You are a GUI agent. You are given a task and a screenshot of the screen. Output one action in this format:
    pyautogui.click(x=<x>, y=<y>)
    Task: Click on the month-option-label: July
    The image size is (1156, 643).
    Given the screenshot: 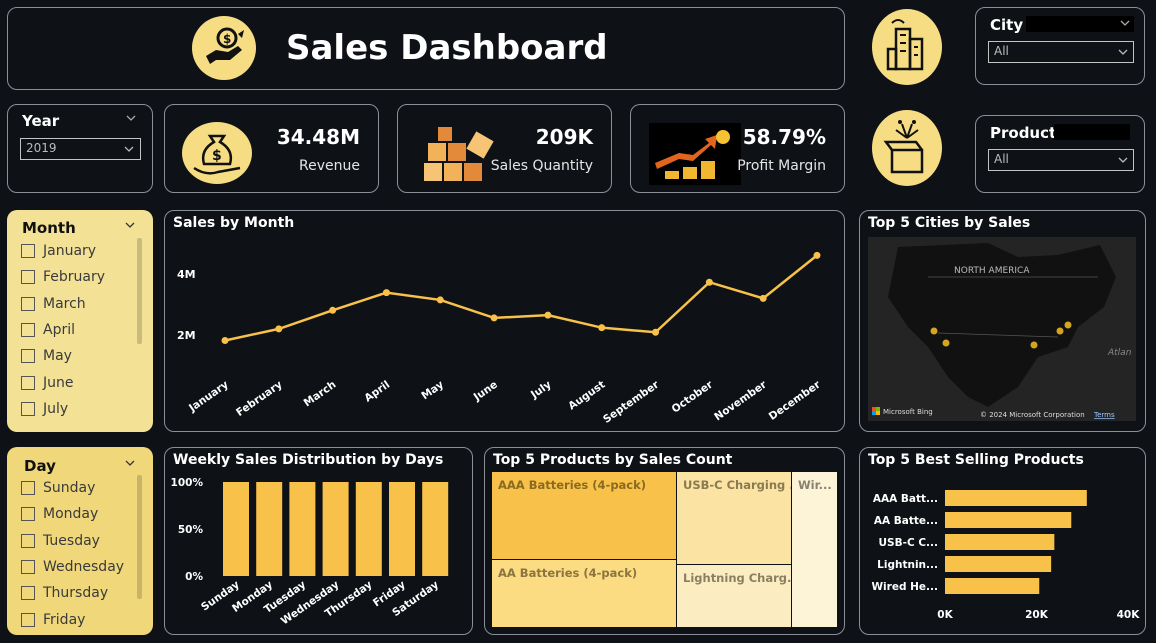 What is the action you would take?
    pyautogui.click(x=56, y=408)
    